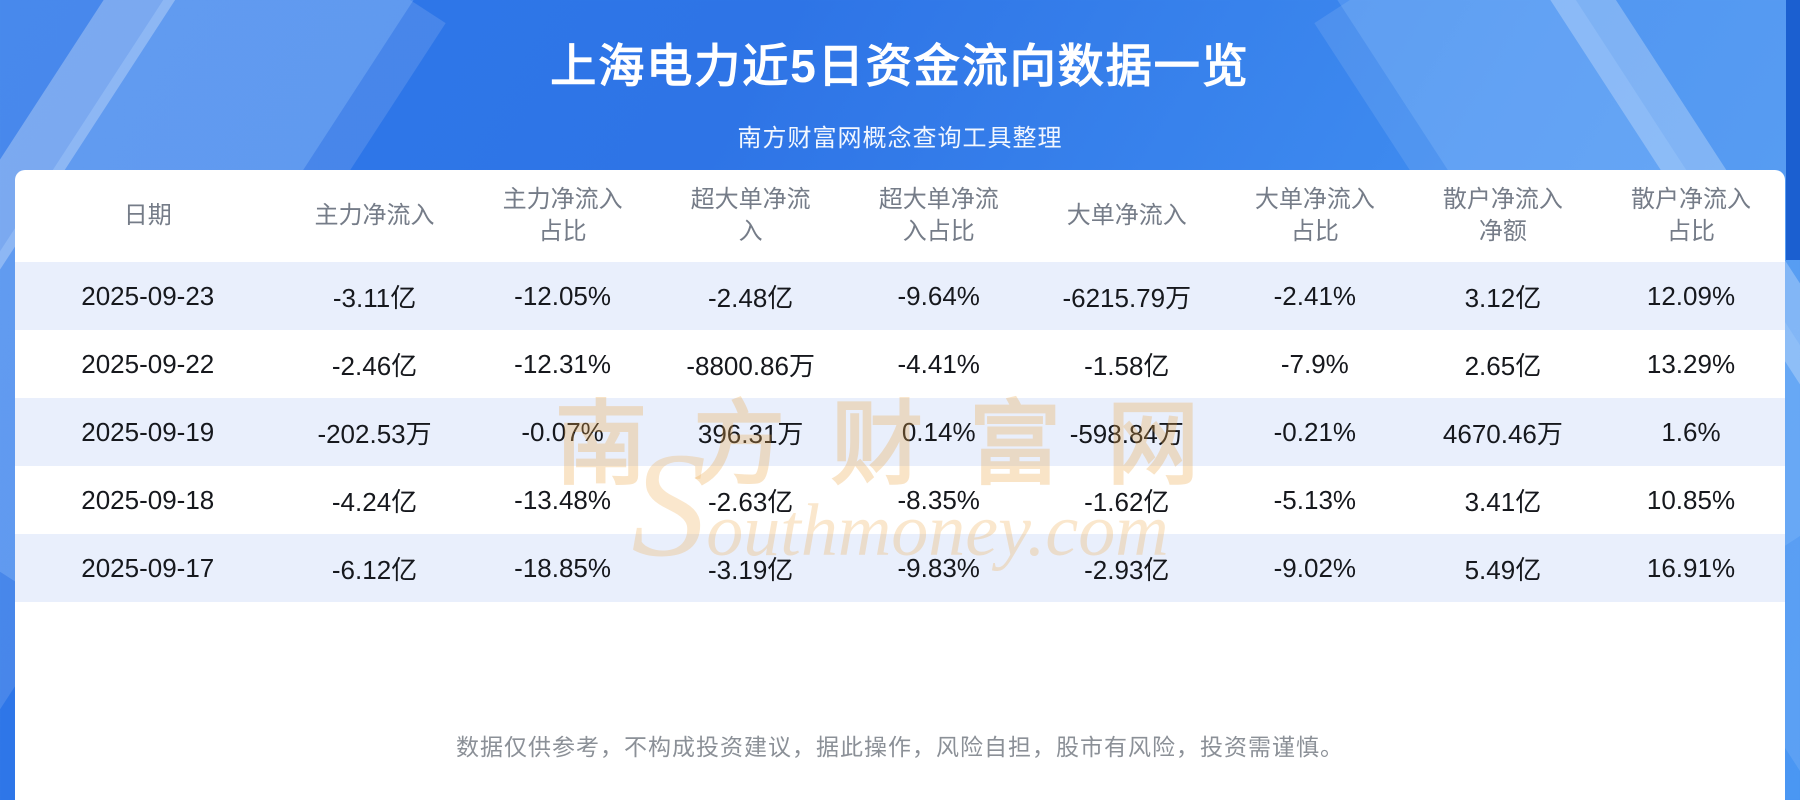  I want to click on date-cell: 2025-09-17, so click(148, 567).